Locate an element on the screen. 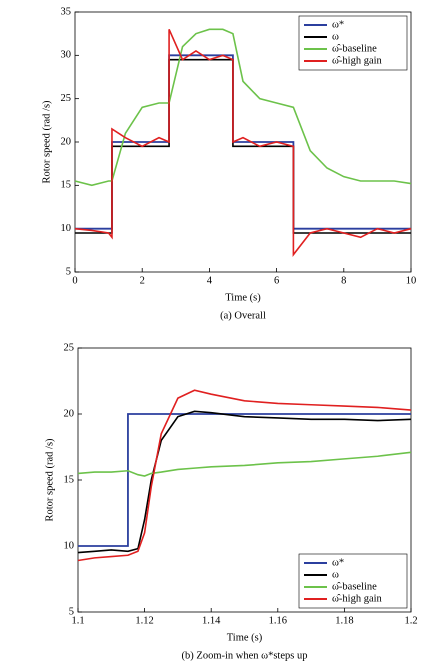 The width and height of the screenshot is (431, 670). series-line is located at coordinates (244, 464).